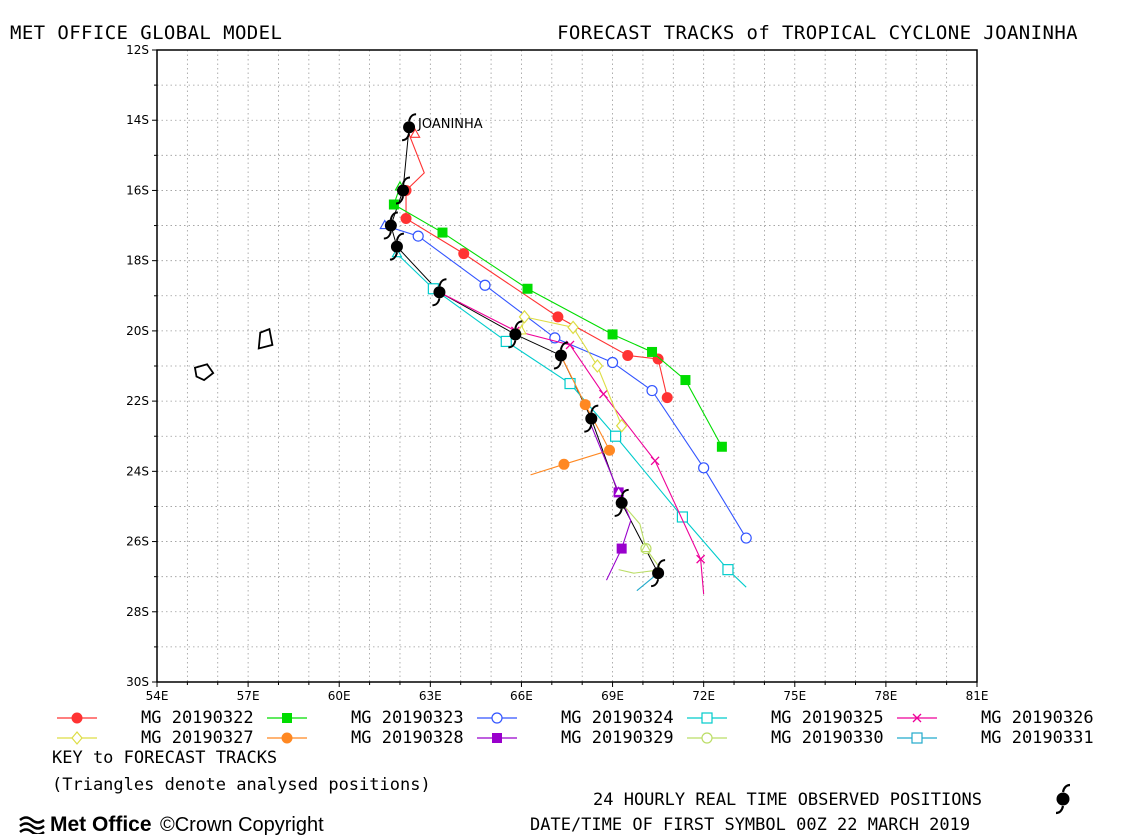 The height and width of the screenshot is (840, 1130). Describe the element at coordinates (794, 694) in the screenshot. I see `x-tick-label: 75E` at that location.